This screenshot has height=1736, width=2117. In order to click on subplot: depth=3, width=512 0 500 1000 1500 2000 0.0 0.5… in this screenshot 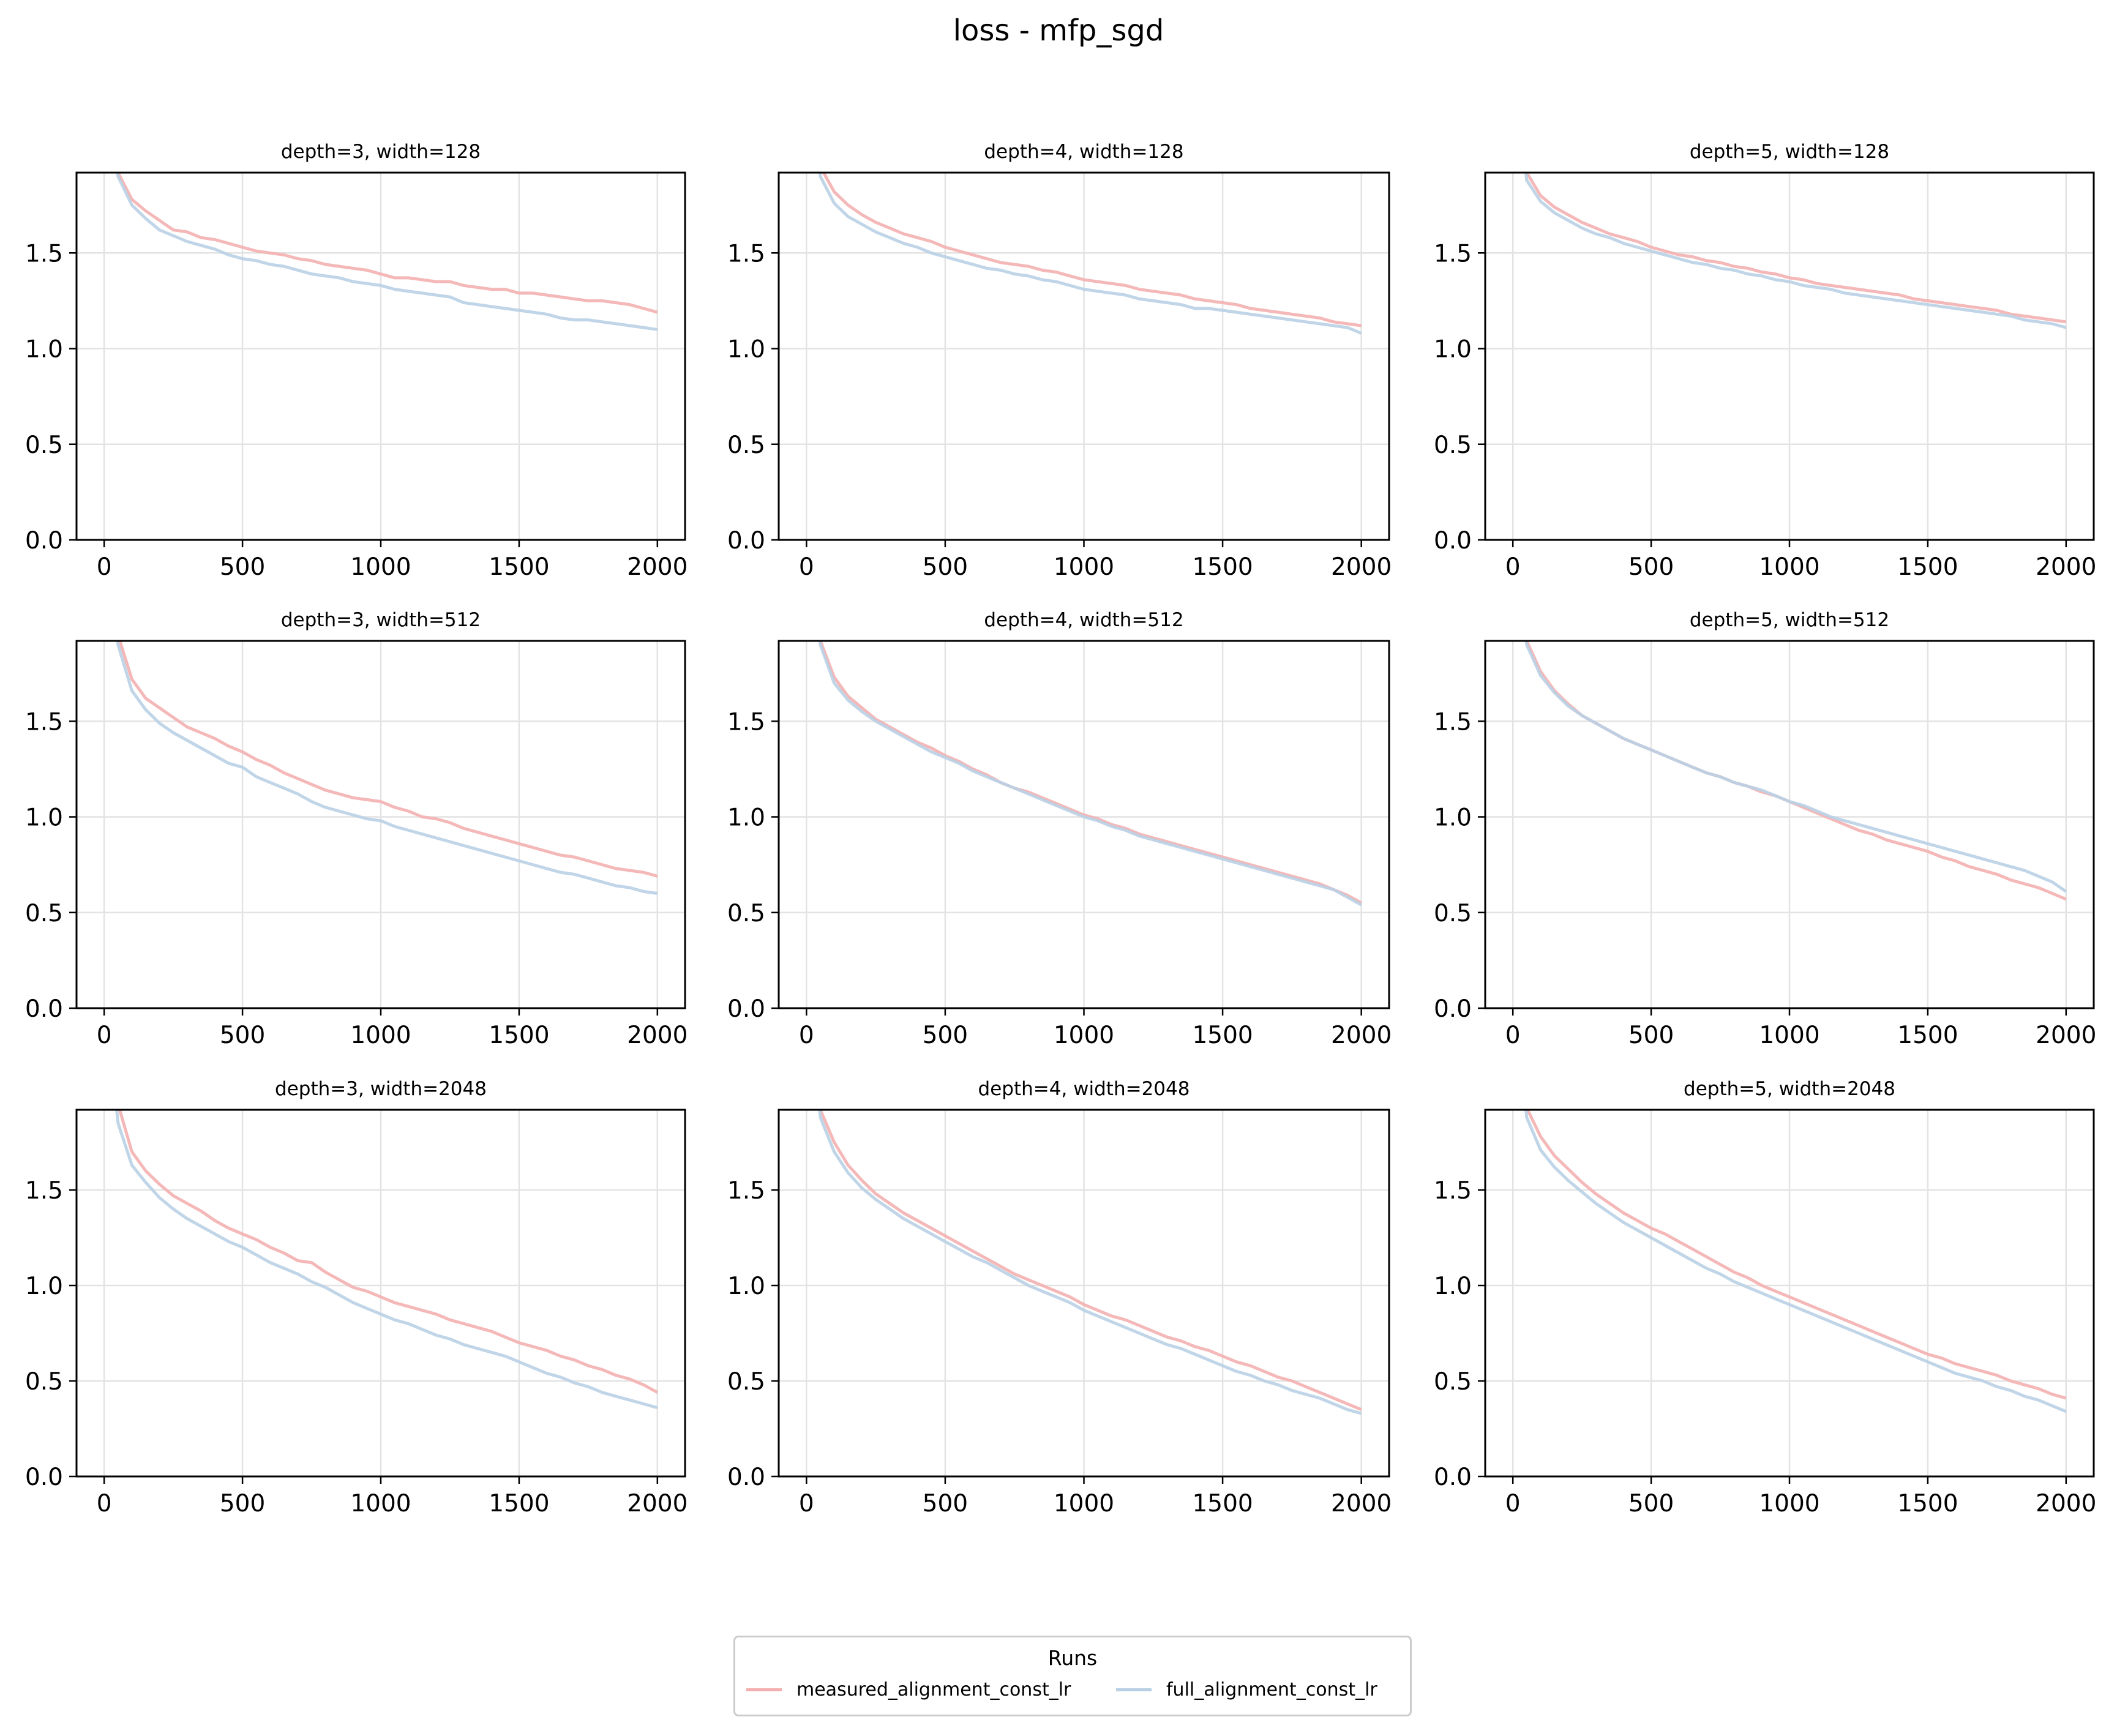, I will do `click(356, 829)`.